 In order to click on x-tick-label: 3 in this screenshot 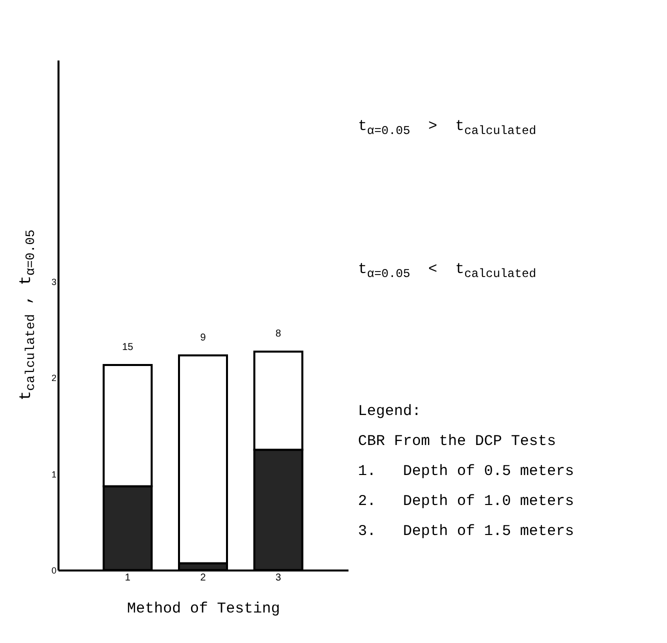, I will do `click(279, 578)`.